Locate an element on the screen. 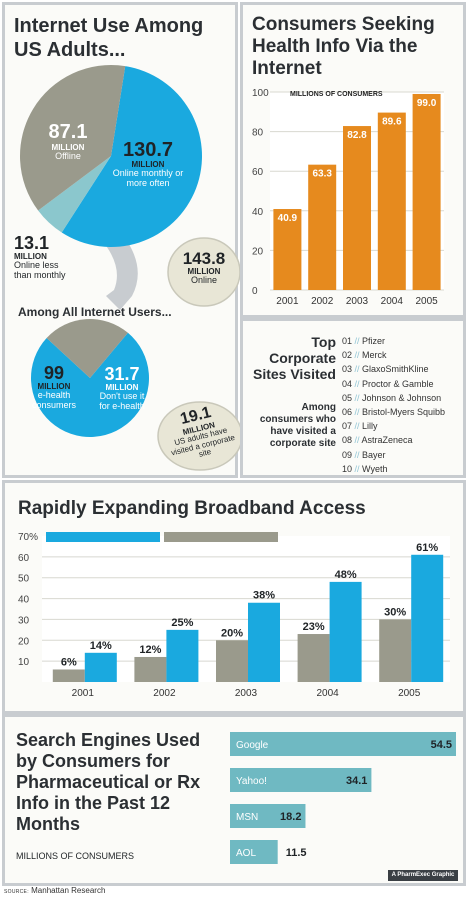 The image size is (468, 900). site-row: 05 // Johnson & Johnson is located at coordinates (402, 398).